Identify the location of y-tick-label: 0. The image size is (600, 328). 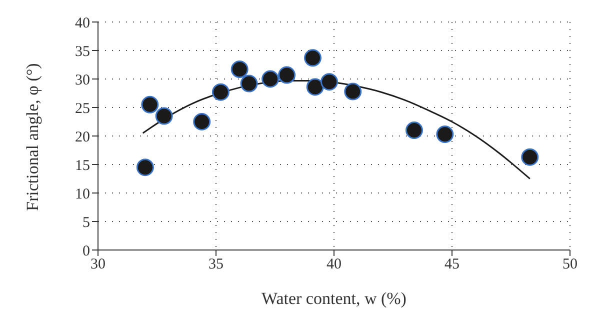
(86, 251).